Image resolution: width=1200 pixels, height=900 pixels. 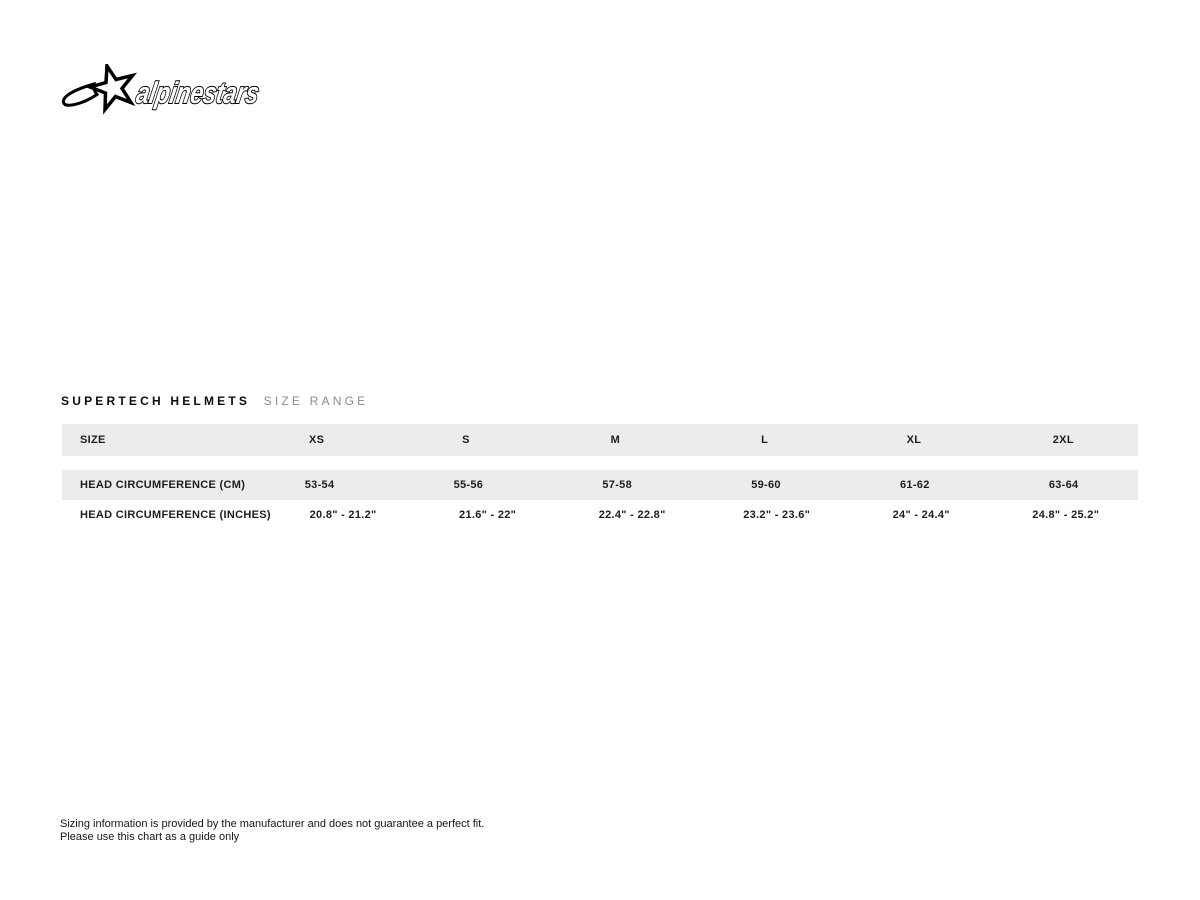 What do you see at coordinates (1063, 440) in the screenshot?
I see `column-header-2xl: 2XL` at bounding box center [1063, 440].